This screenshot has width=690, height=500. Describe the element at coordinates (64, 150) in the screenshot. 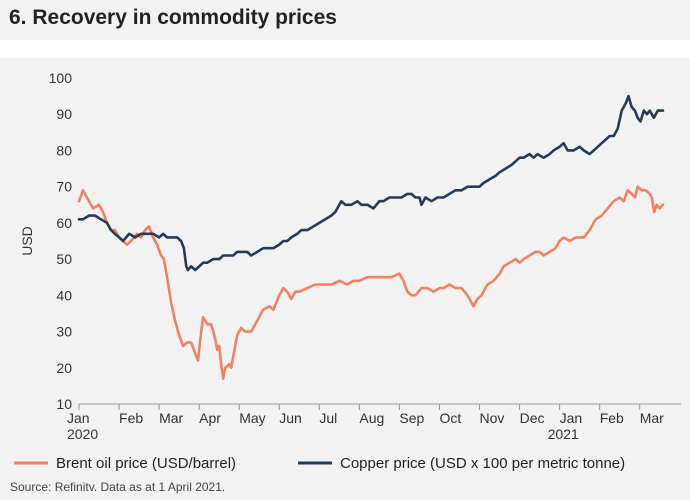

I see `y-tick-label: 80` at that location.